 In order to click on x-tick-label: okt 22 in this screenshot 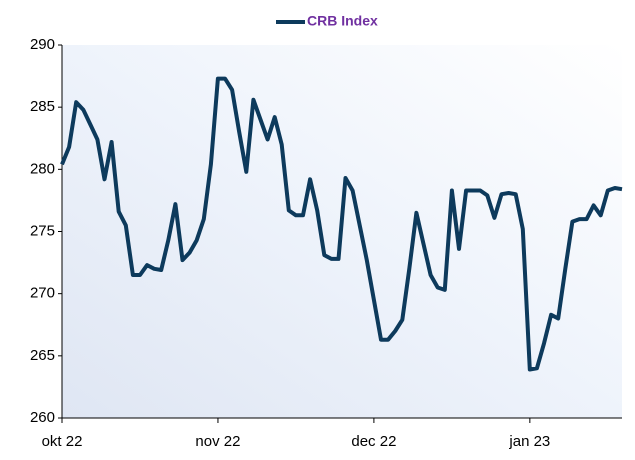, I will do `click(62, 441)`.